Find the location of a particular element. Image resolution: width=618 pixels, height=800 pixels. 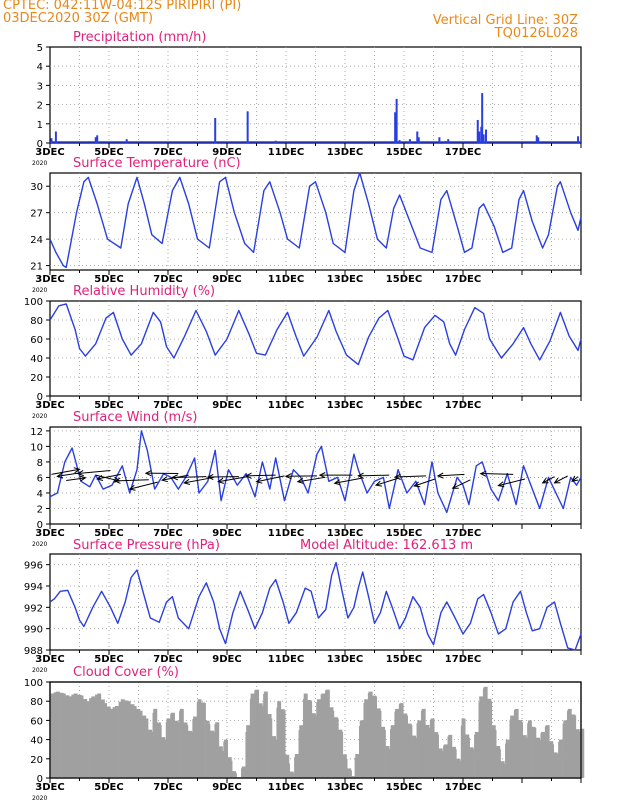

header-grid-line: Vertical Grid Line: 30Z is located at coordinates (505, 20).